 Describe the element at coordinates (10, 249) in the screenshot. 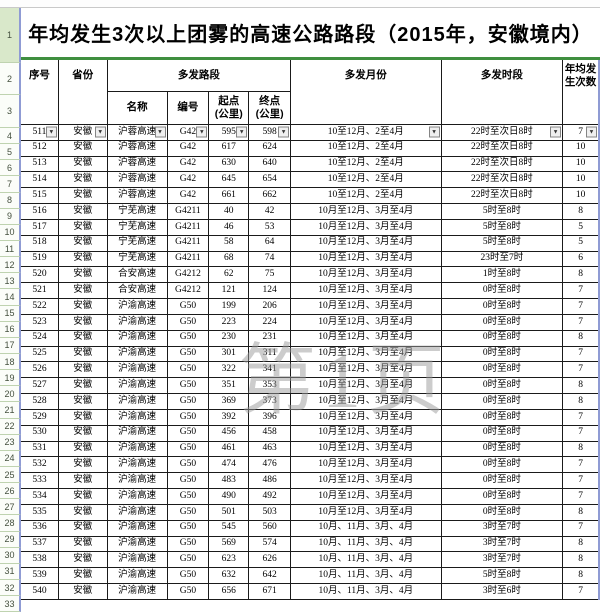

I see `row-header-11: 11` at that location.